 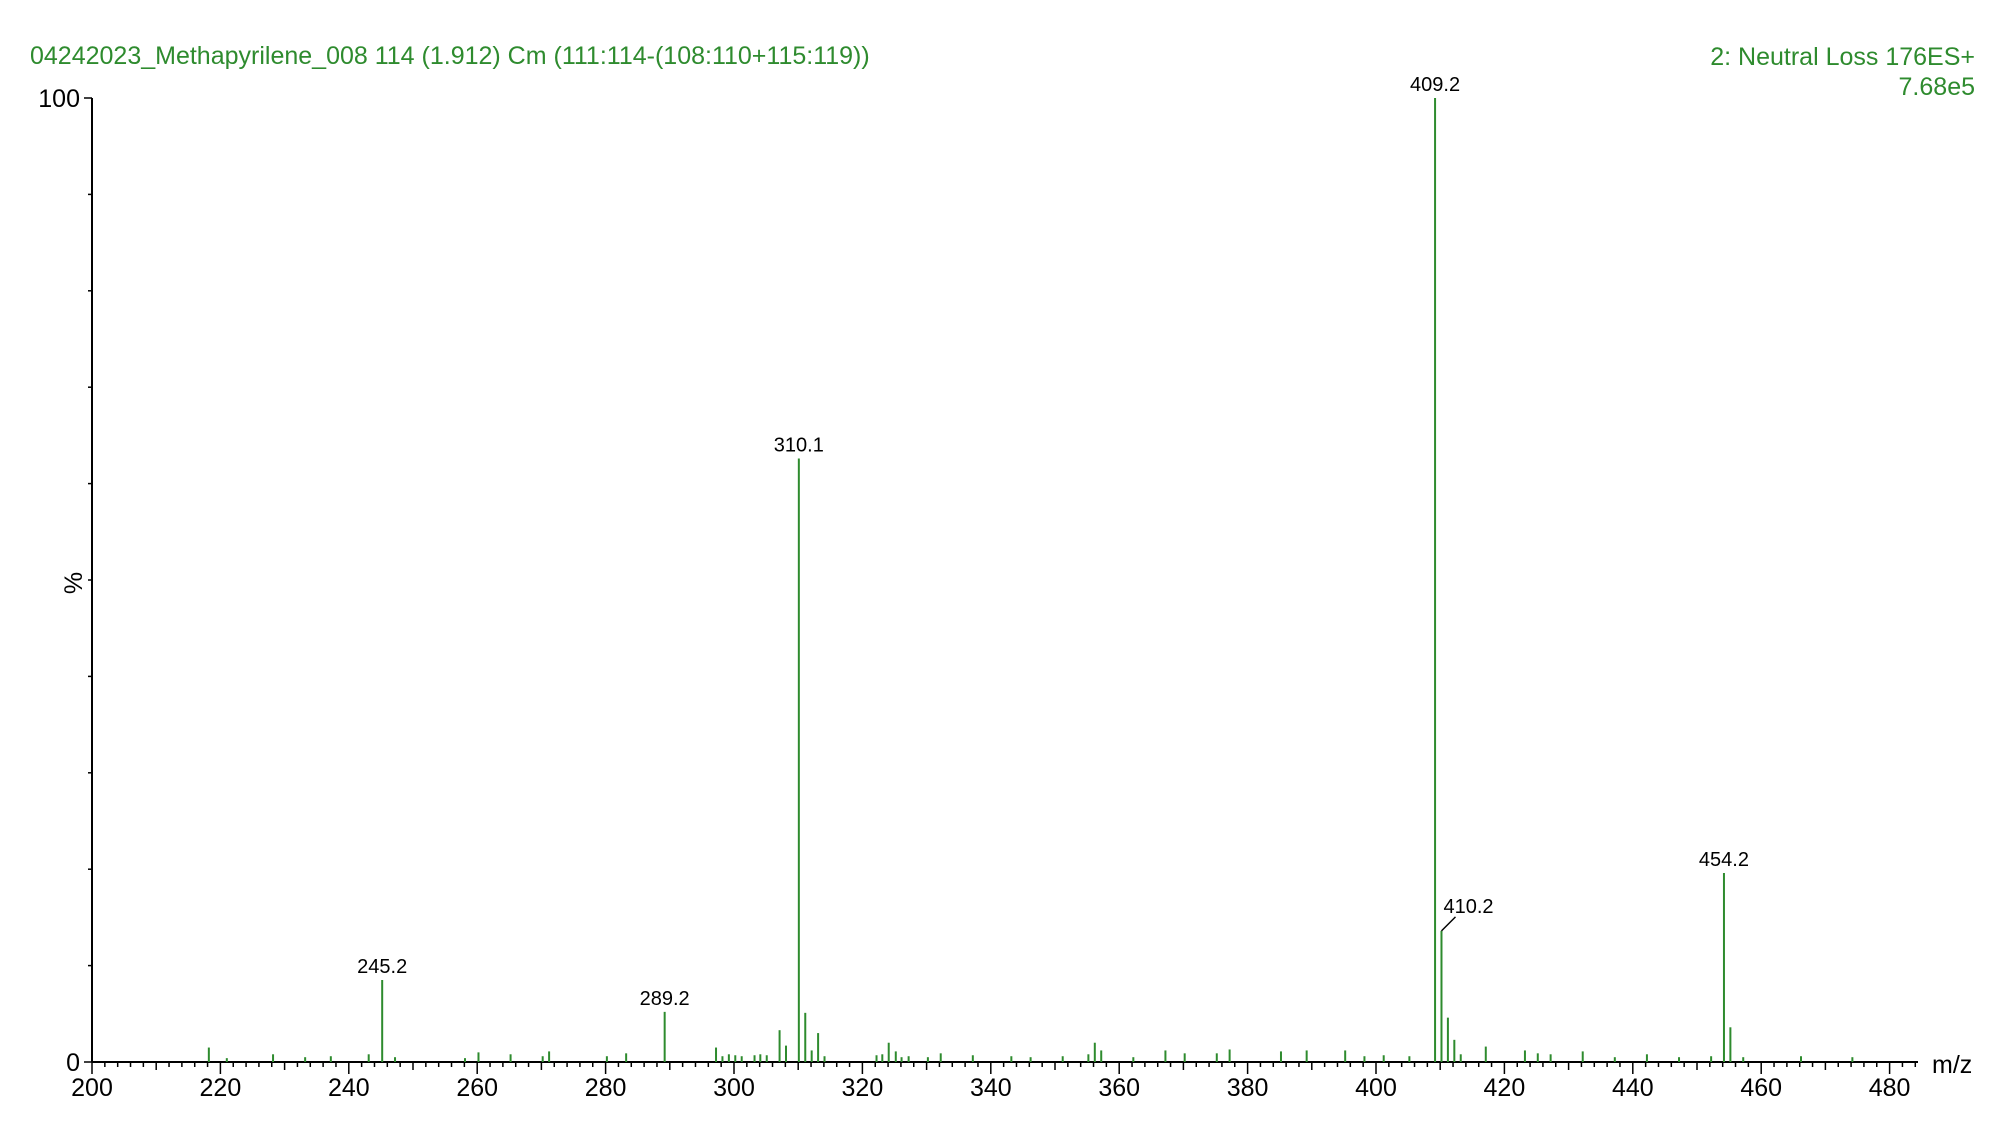 I want to click on x-tick-label: 360, so click(x=1119, y=1088).